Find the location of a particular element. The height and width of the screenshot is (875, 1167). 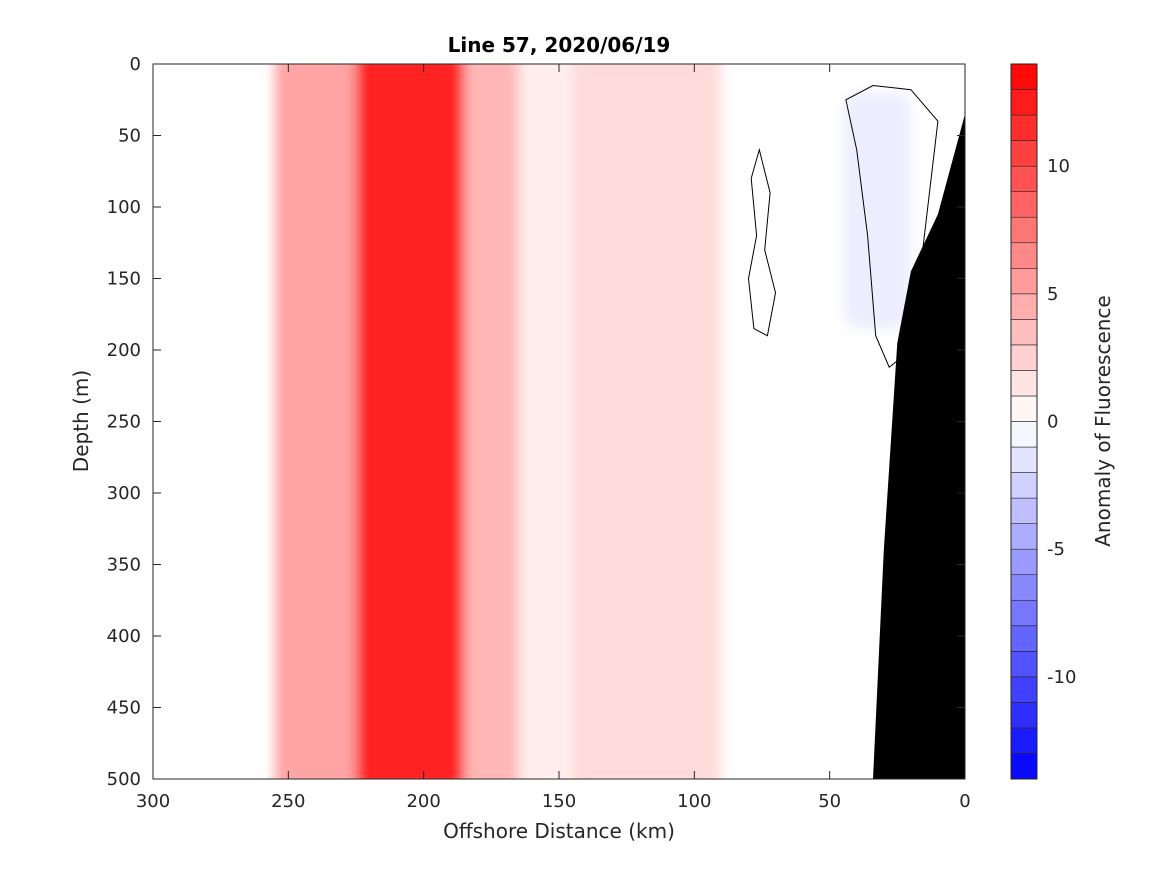

x-tick-label: 0 is located at coordinates (964, 801).